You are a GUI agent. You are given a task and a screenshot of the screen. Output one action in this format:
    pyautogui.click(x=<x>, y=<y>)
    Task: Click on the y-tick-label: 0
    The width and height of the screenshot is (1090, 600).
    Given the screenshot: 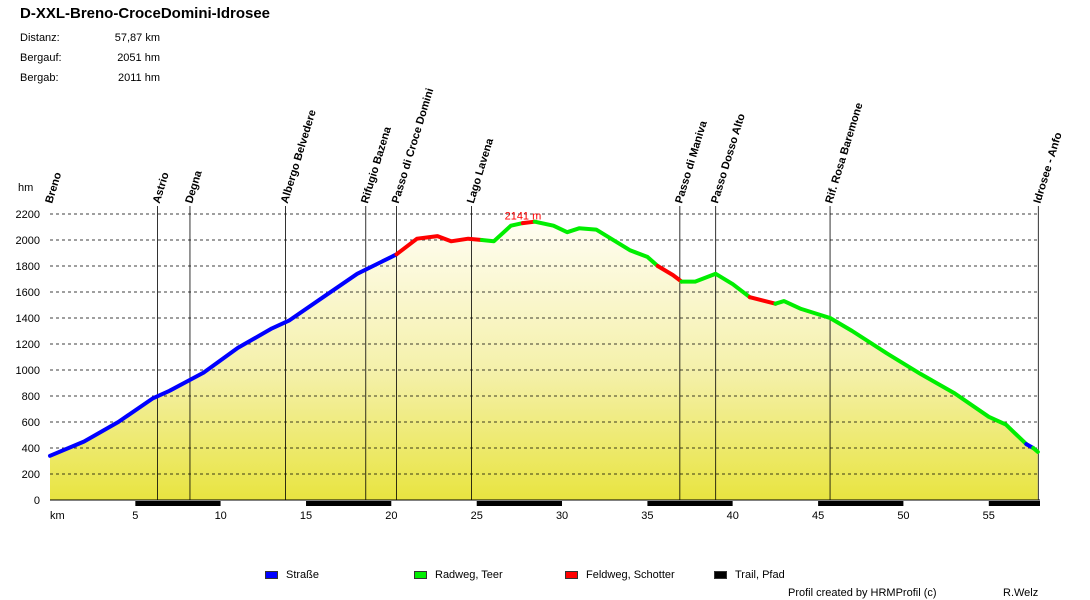 What is the action you would take?
    pyautogui.click(x=37, y=501)
    